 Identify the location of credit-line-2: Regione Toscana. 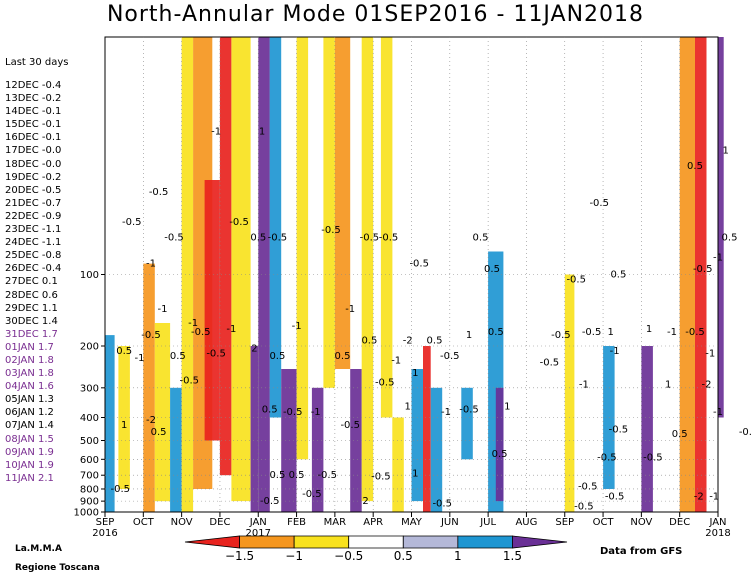
(57, 568).